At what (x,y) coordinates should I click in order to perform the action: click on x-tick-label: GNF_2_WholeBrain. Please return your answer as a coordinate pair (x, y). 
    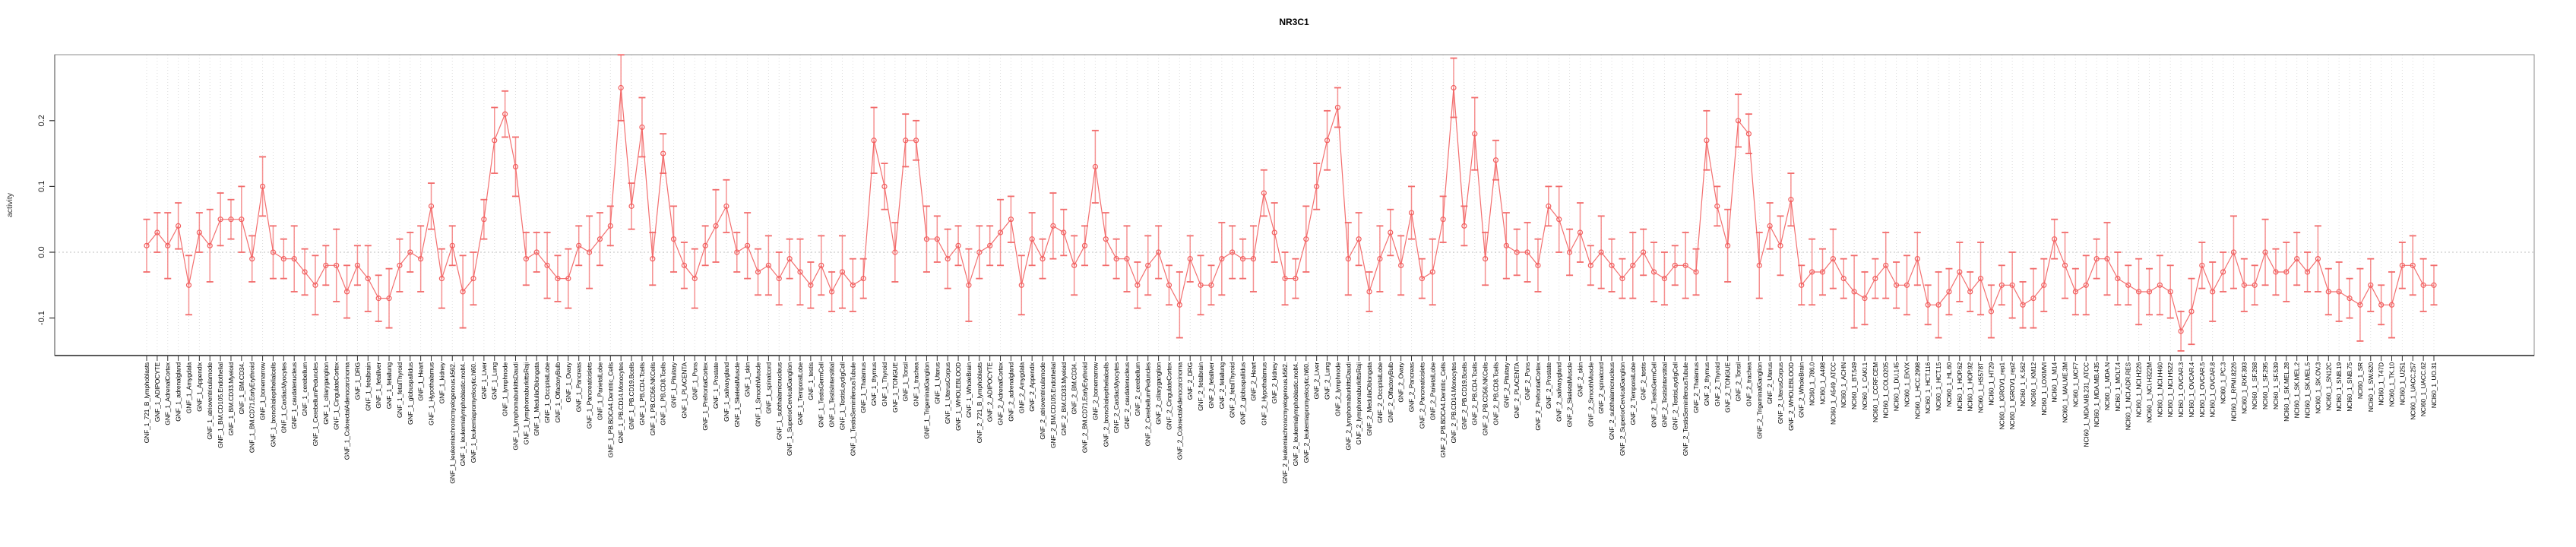
    Looking at the image, I should click on (1801, 390).